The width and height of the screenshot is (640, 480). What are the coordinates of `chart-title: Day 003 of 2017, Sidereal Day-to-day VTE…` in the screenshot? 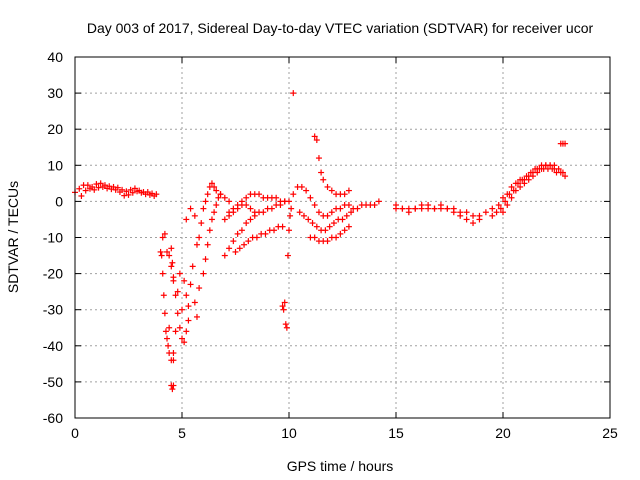 It's located at (340, 28).